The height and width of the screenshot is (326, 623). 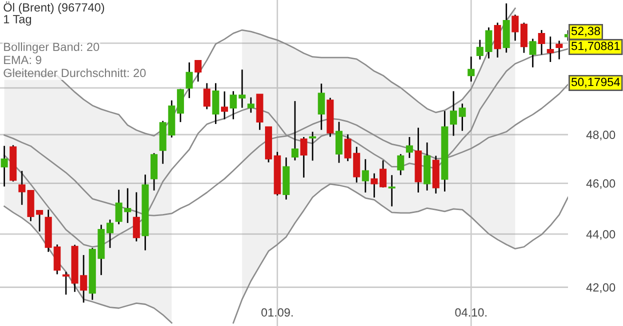 I want to click on x-tick-label: 04.10., so click(x=470, y=312).